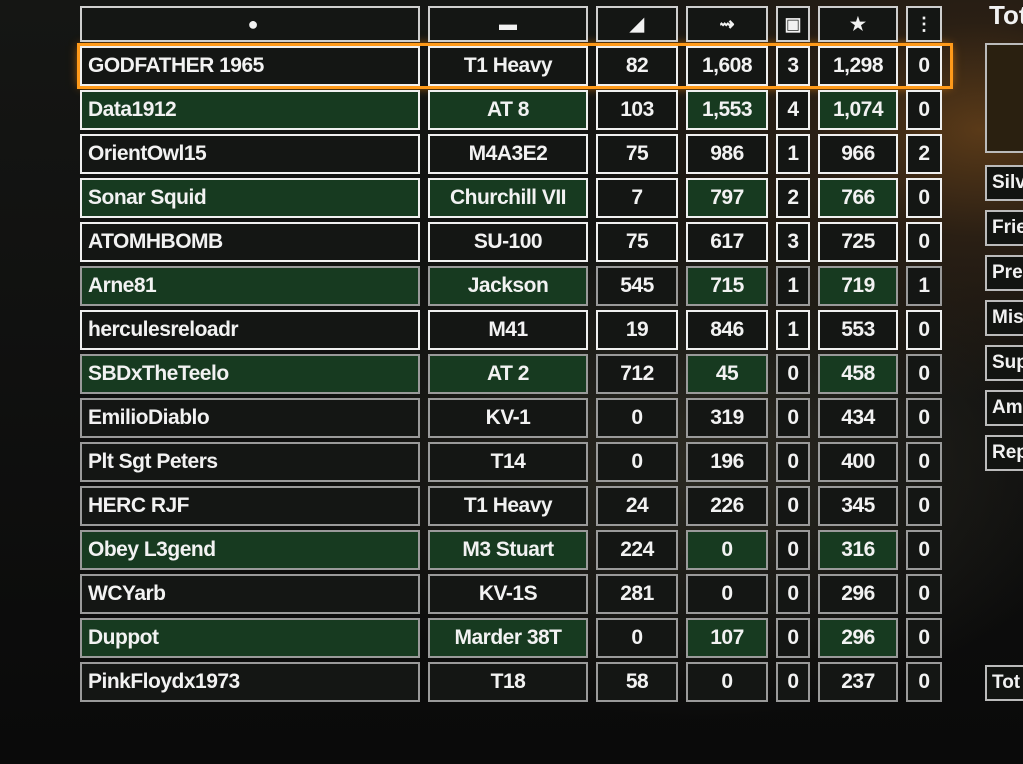 The height and width of the screenshot is (764, 1023). Describe the element at coordinates (515, 286) in the screenshot. I see `player-row: Arne81 Jackson 545 715 1 719 1` at that location.